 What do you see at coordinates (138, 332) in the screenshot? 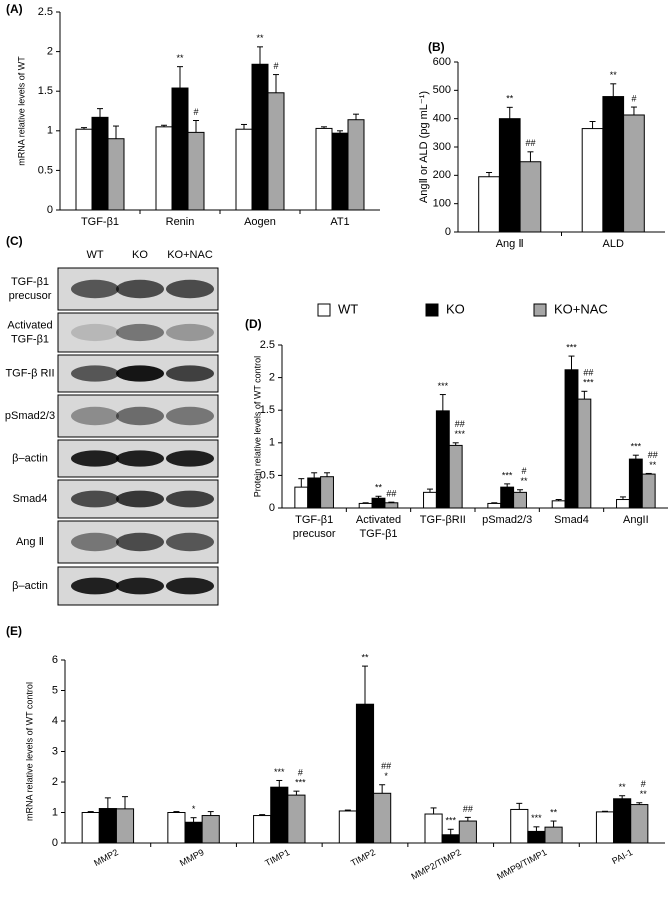
I see `blot-box` at bounding box center [138, 332].